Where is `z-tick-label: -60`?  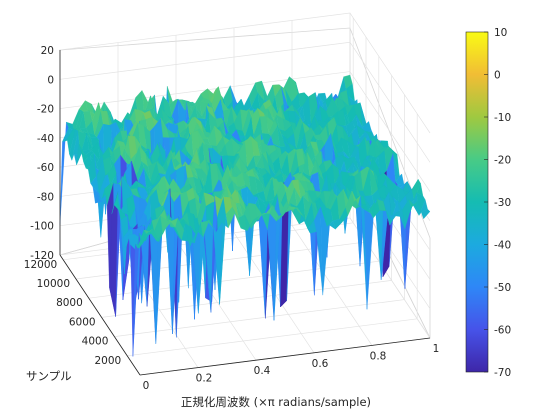 z-tick-label: -60 is located at coordinates (45, 168).